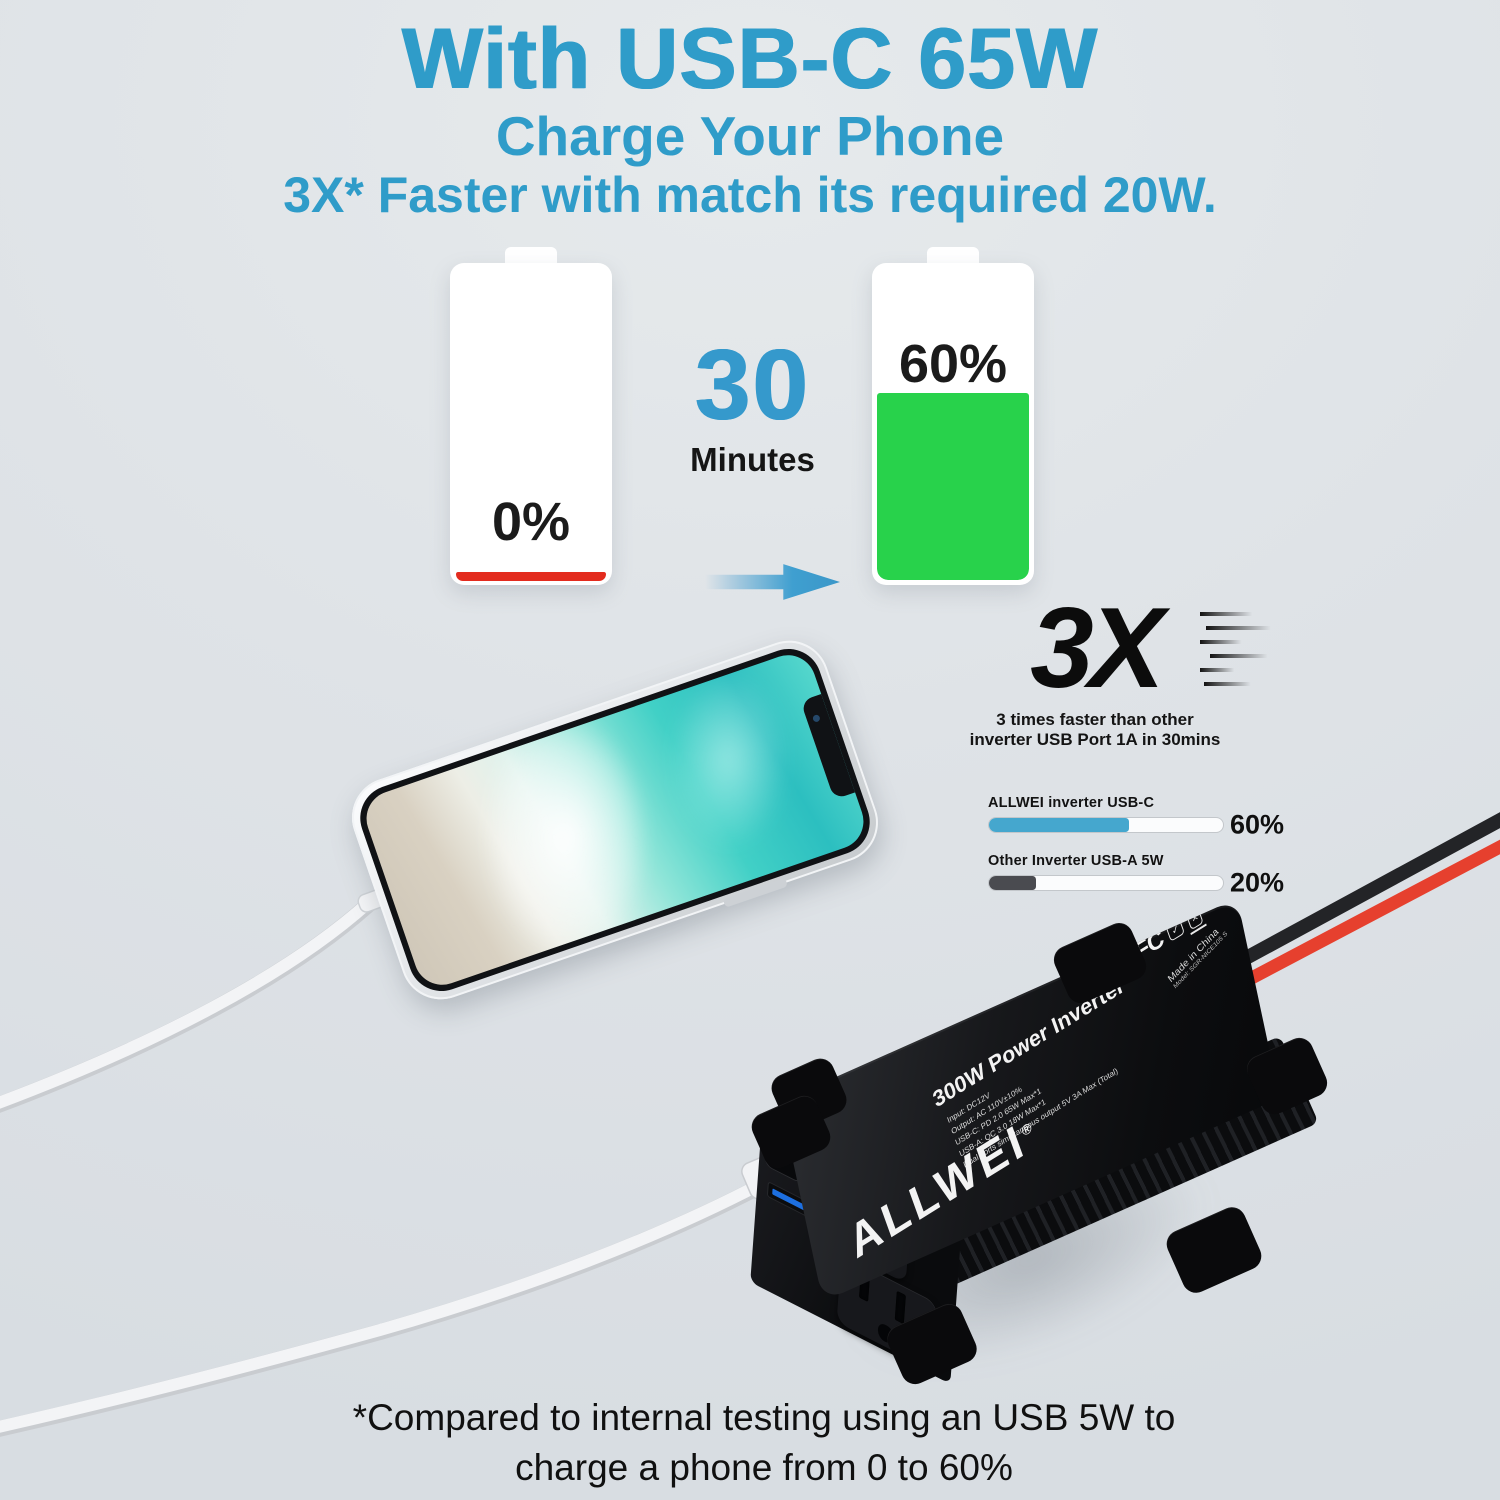 The height and width of the screenshot is (1500, 1500). Describe the element at coordinates (752, 385) in the screenshot. I see `duration-value: 30` at that location.